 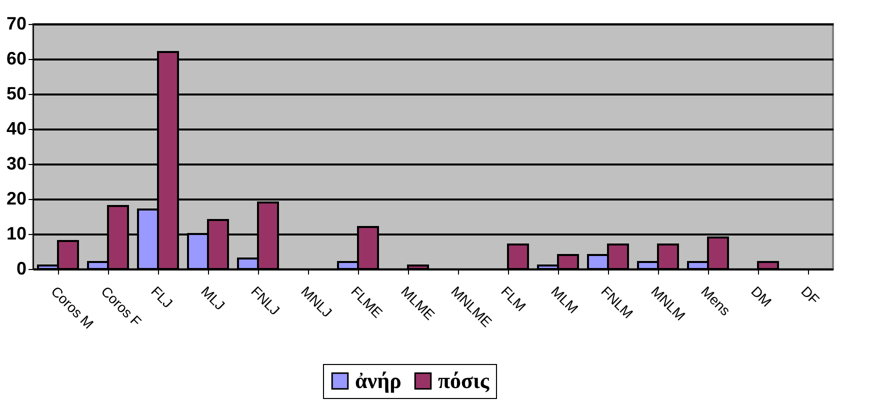 What do you see at coordinates (162, 297) in the screenshot?
I see `x-tick-label: FLJ` at bounding box center [162, 297].